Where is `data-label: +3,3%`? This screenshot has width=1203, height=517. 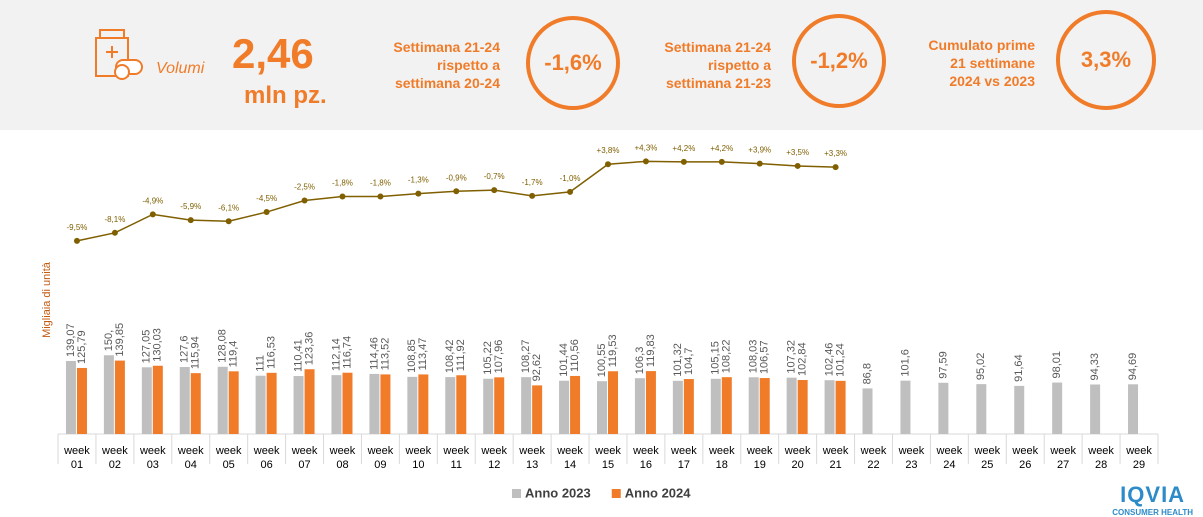
data-label: +3,3% is located at coordinates (835, 153).